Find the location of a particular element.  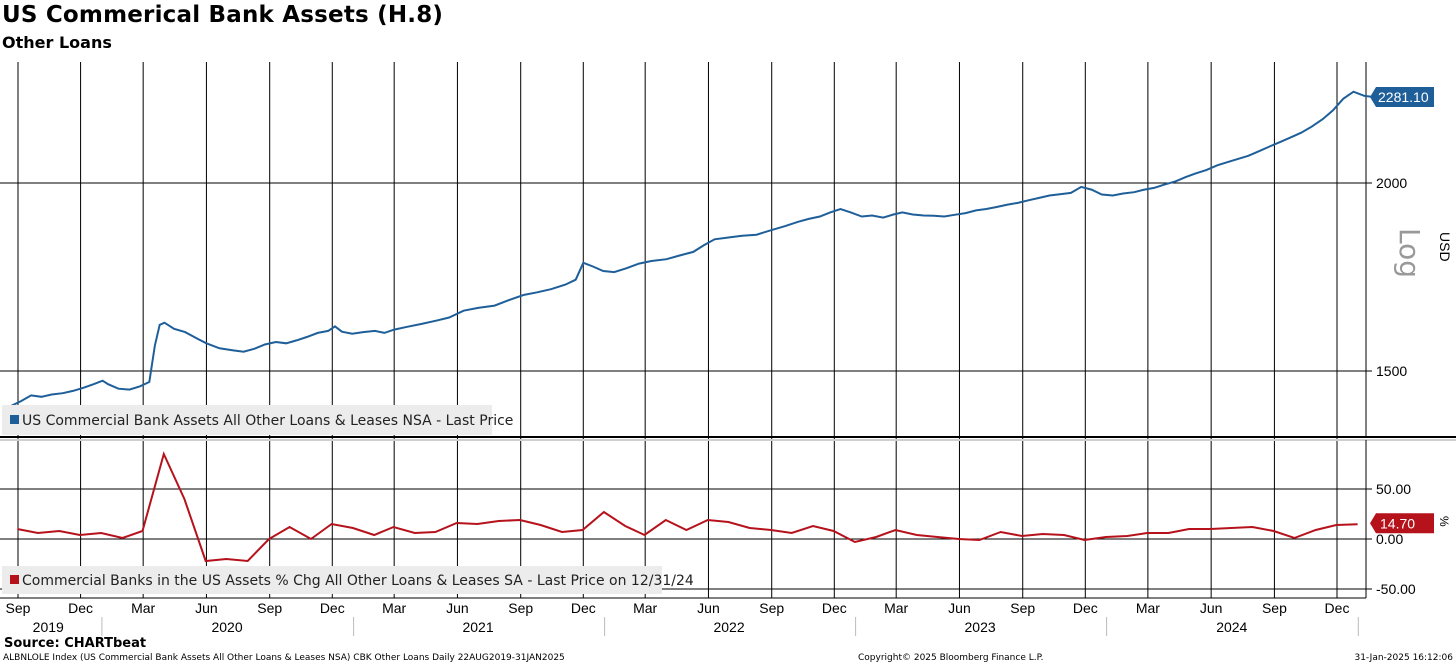

x-year-label: 2022 is located at coordinates (728, 627).